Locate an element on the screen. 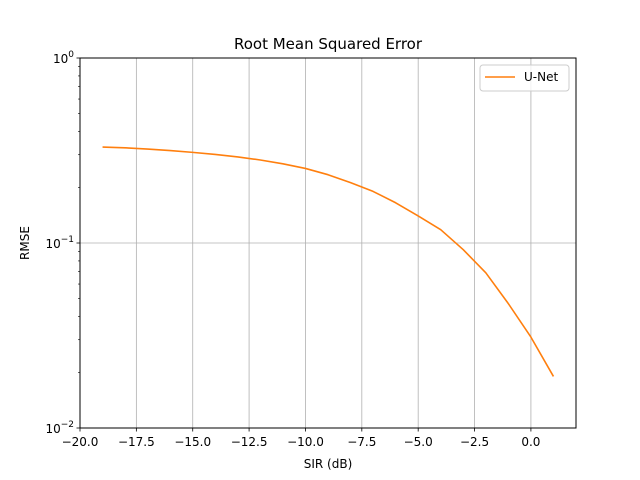 This screenshot has width=640, height=480. x-tick-label: −17.5 is located at coordinates (136, 442).